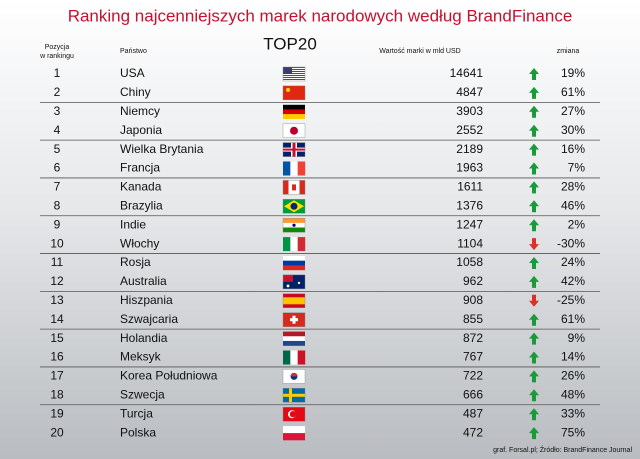  I want to click on rank: 14, so click(57, 319).